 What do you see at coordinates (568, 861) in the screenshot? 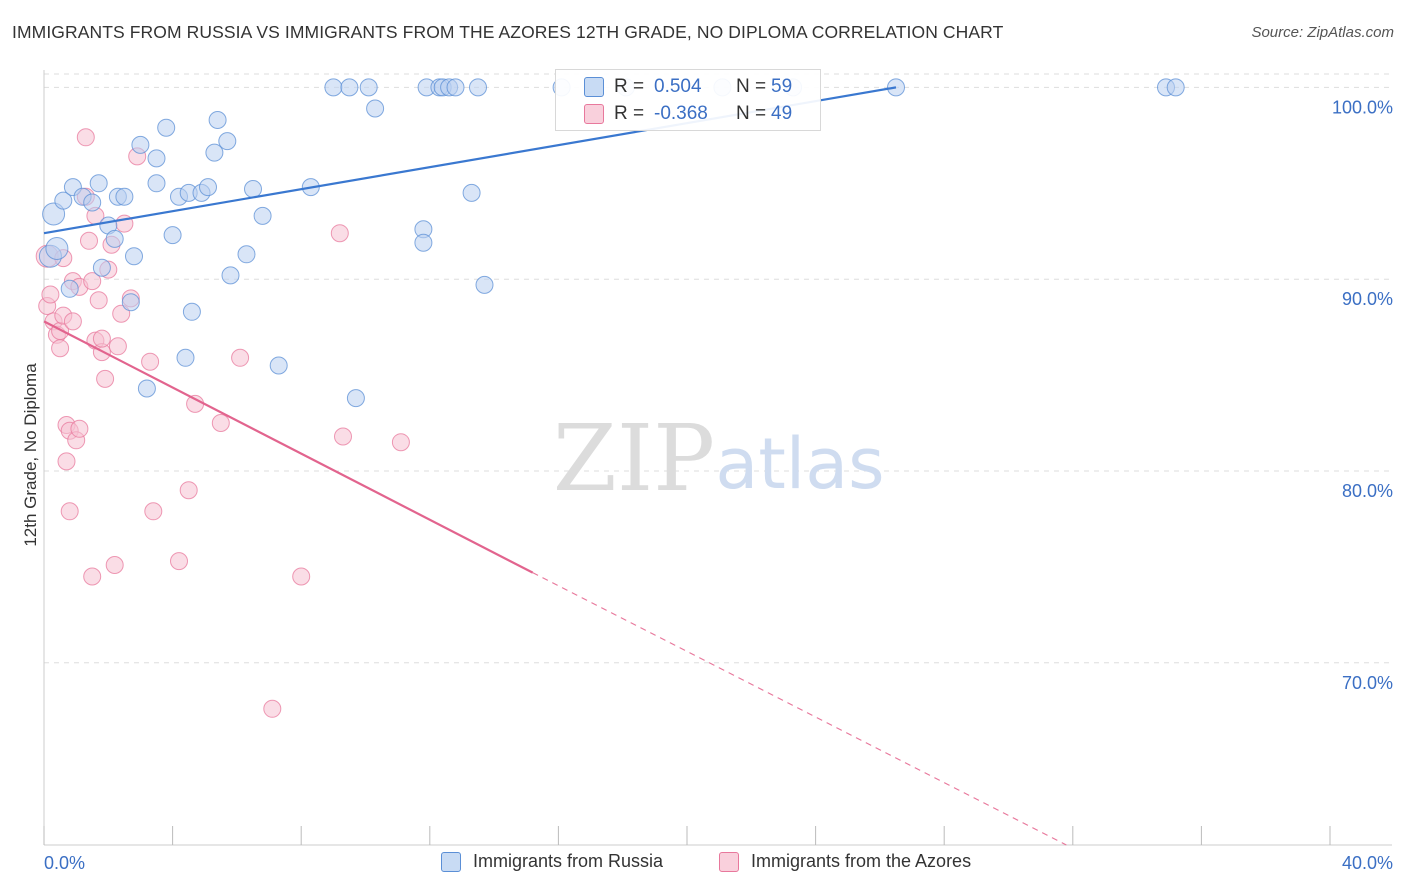
I see `legend-russia-label: Immigrants from Russia` at bounding box center [568, 861].